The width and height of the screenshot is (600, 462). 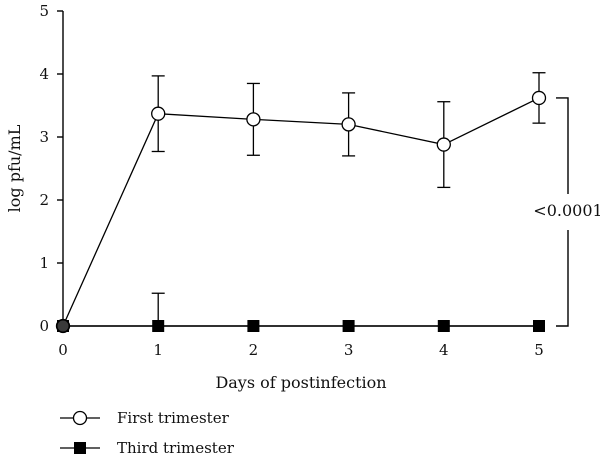 What do you see at coordinates (44, 137) in the screenshot?
I see `y-tick-label: 3` at bounding box center [44, 137].